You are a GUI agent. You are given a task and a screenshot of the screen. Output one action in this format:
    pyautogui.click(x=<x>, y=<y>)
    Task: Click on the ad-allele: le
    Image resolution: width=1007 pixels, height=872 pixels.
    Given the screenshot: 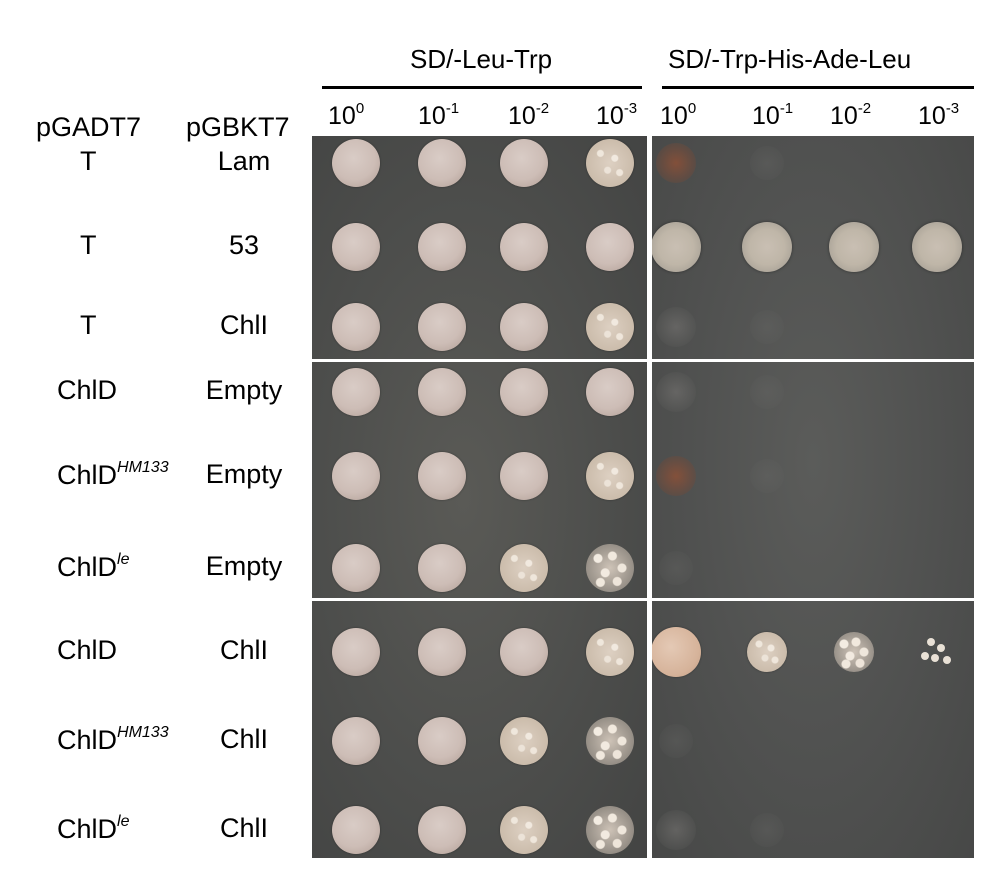 What is the action you would take?
    pyautogui.click(x=123, y=559)
    